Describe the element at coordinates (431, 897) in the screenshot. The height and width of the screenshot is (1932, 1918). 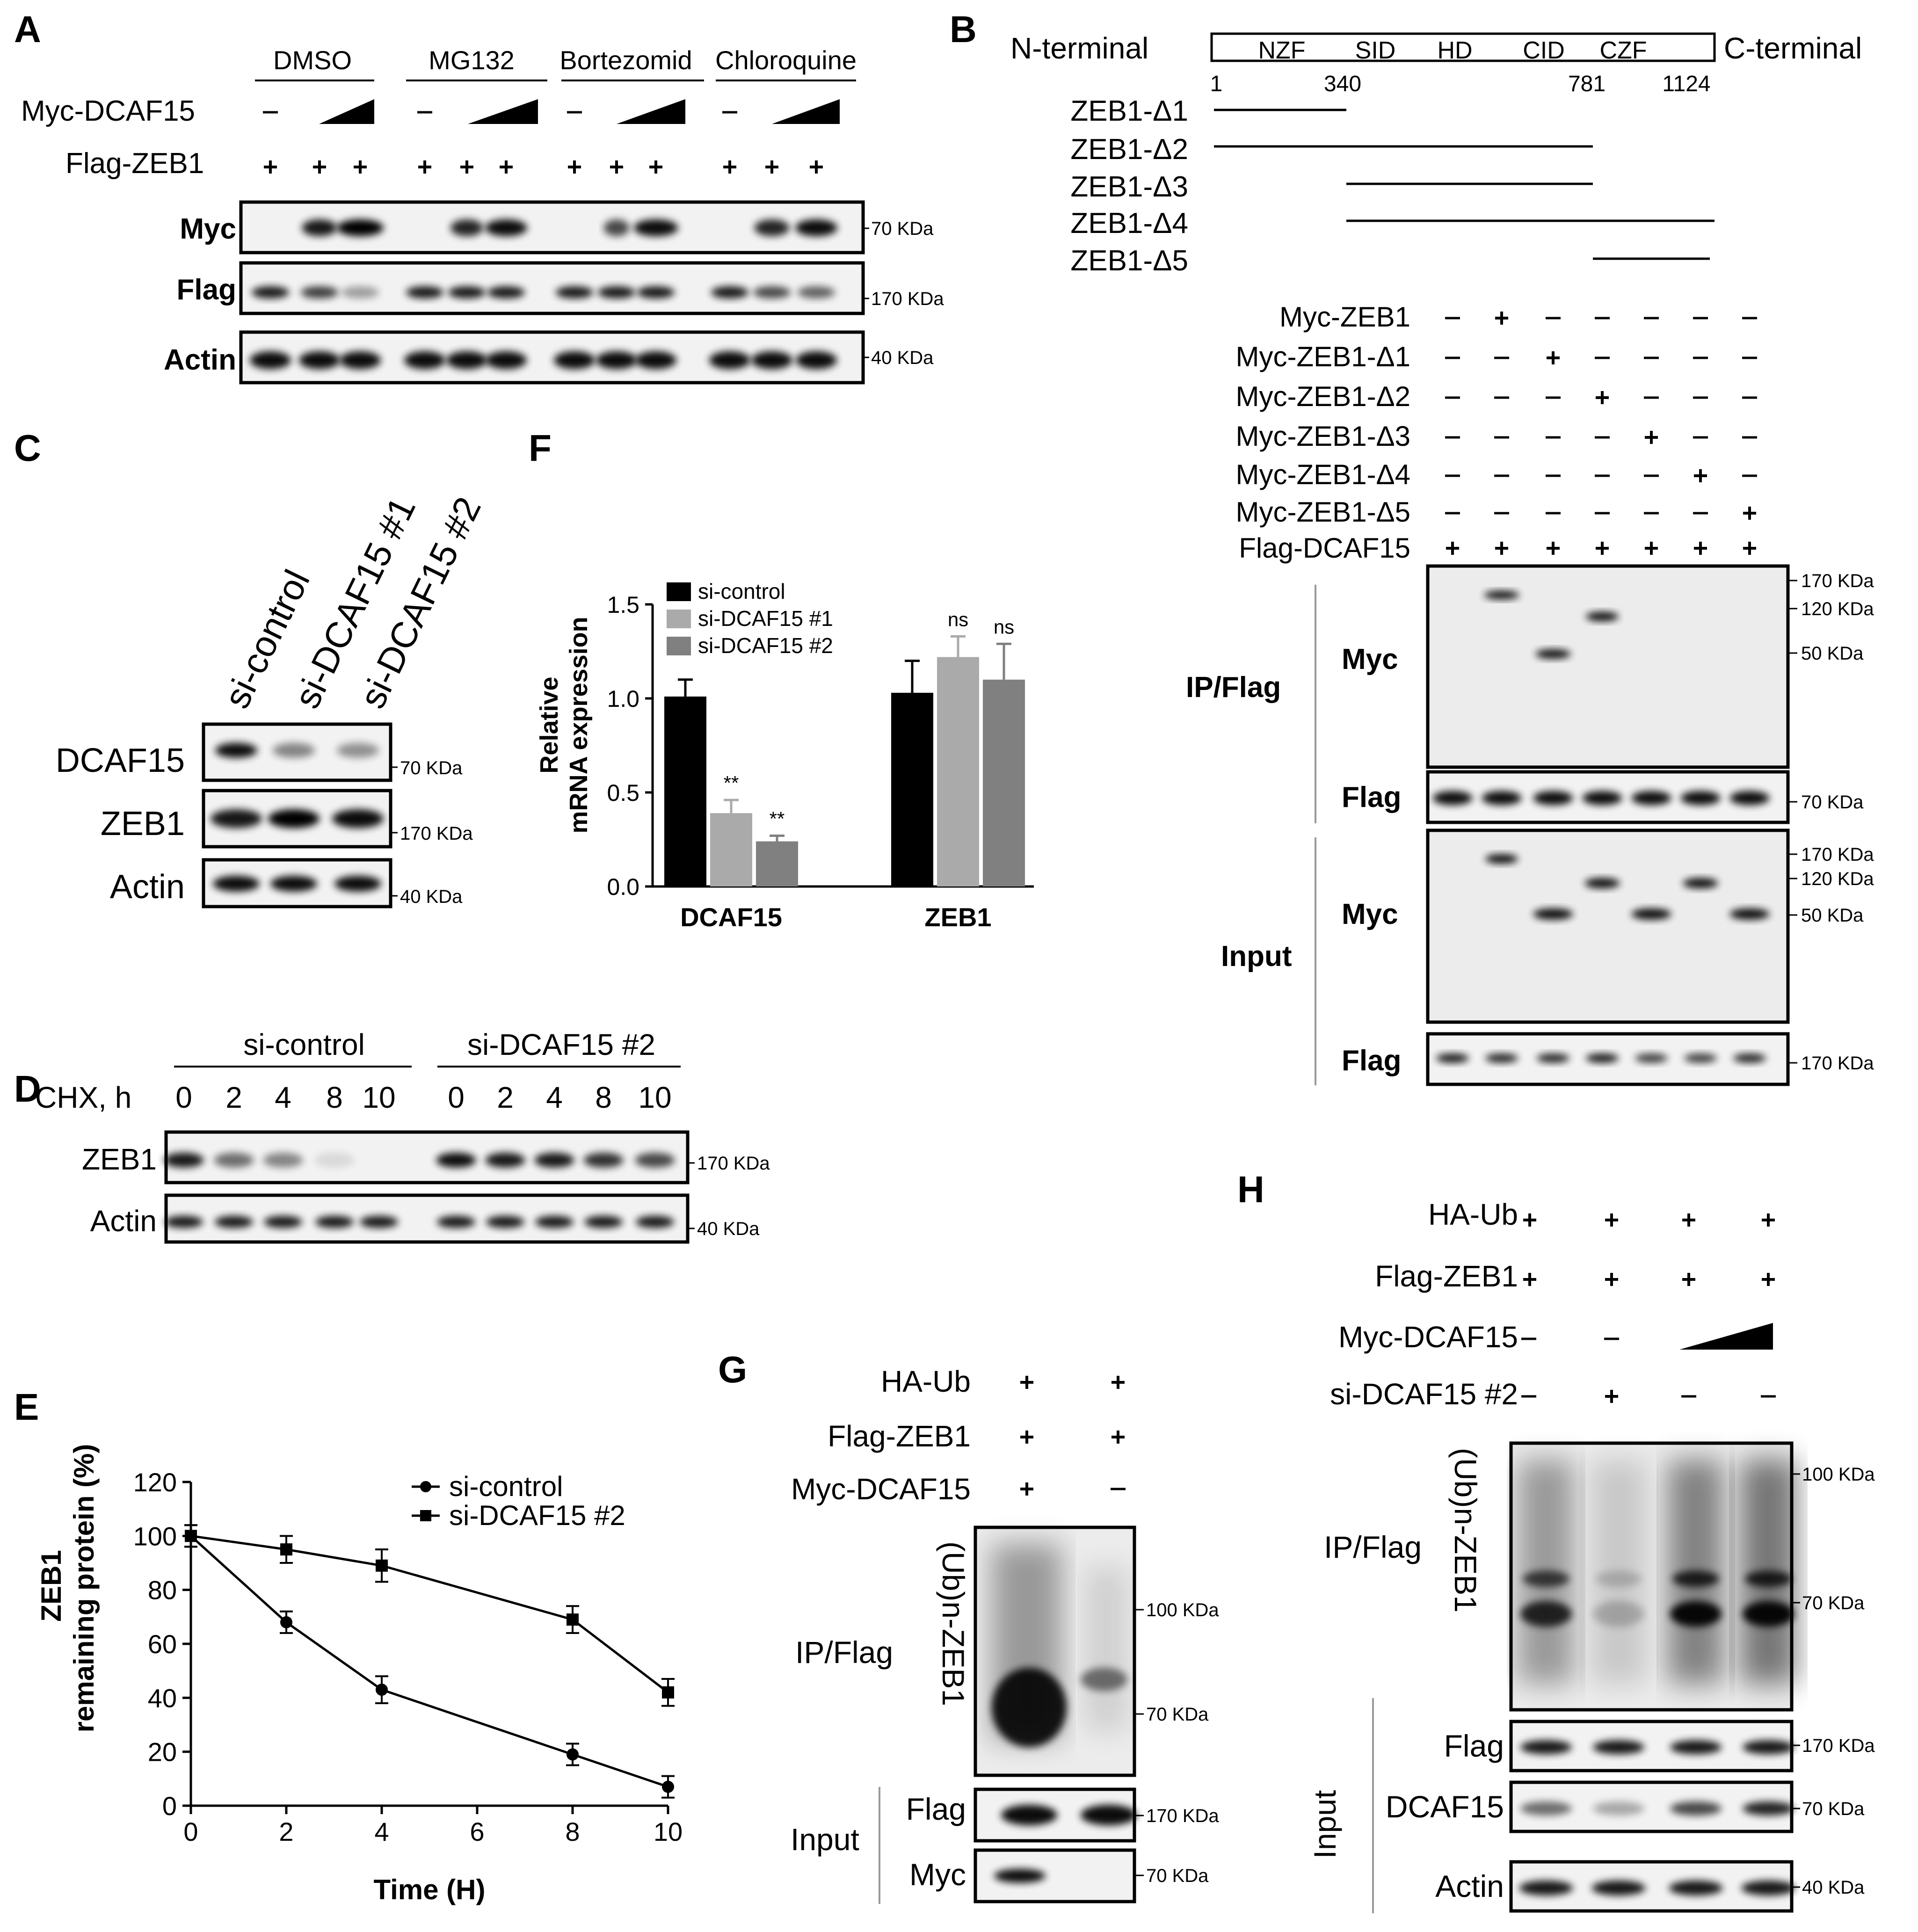
I see `kda-label: 40 KDa` at that location.